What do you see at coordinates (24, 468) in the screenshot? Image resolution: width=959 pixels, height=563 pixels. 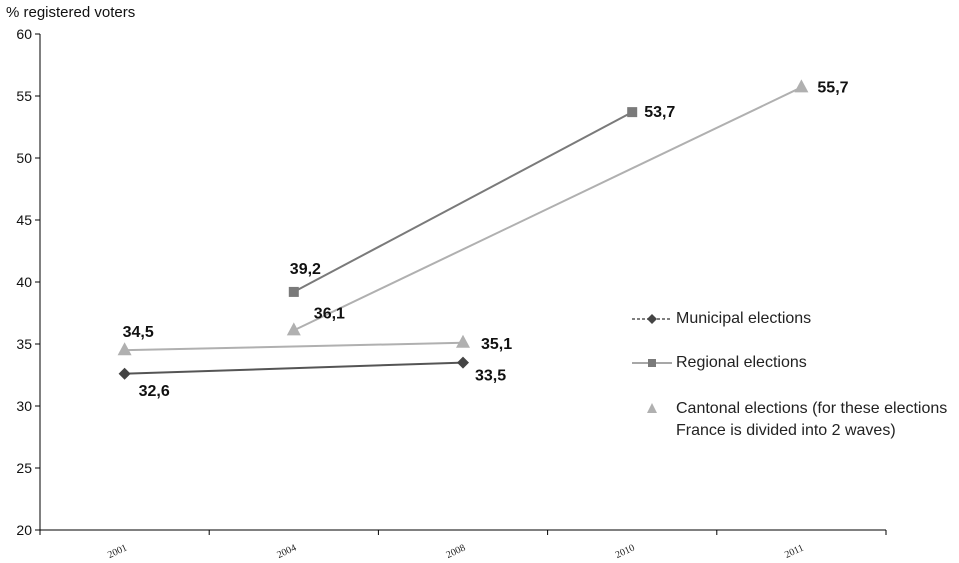 I see `y-tick-label: 25` at bounding box center [24, 468].